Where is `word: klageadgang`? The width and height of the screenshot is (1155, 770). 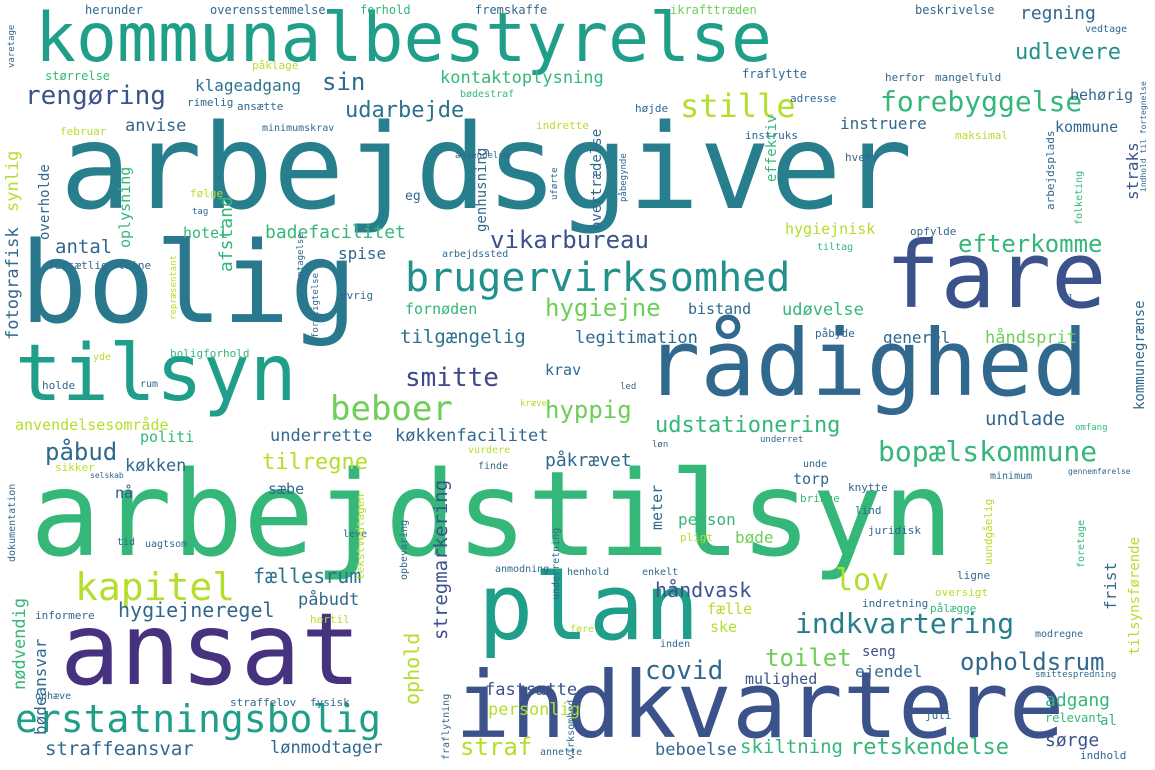 word: klageadgang is located at coordinates (248, 85).